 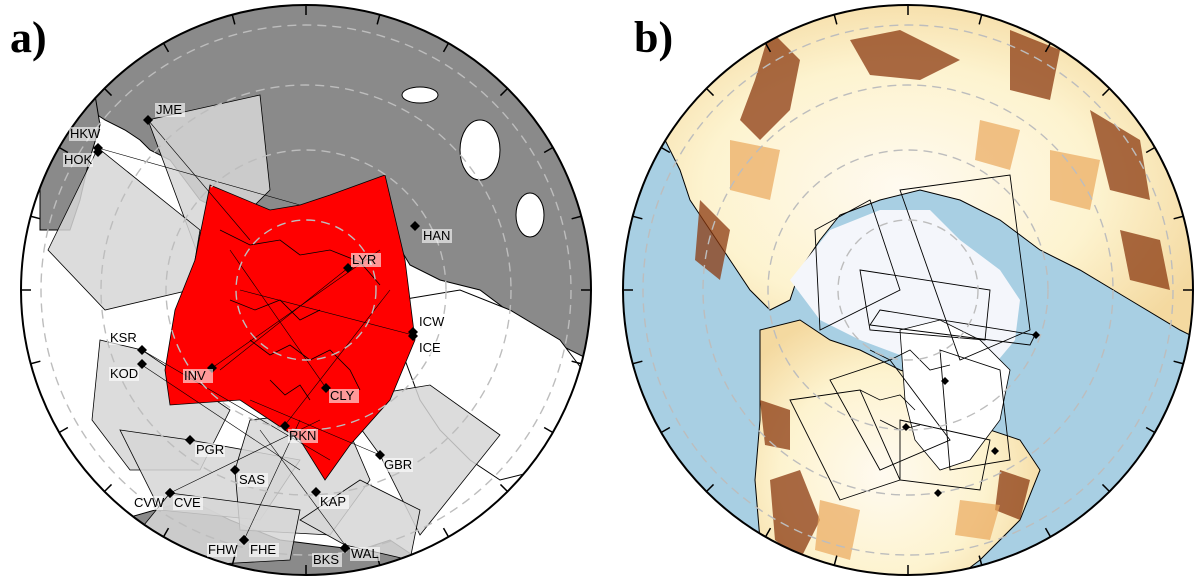 What do you see at coordinates (98, 152) in the screenshot?
I see `station-marker-hok` at bounding box center [98, 152].